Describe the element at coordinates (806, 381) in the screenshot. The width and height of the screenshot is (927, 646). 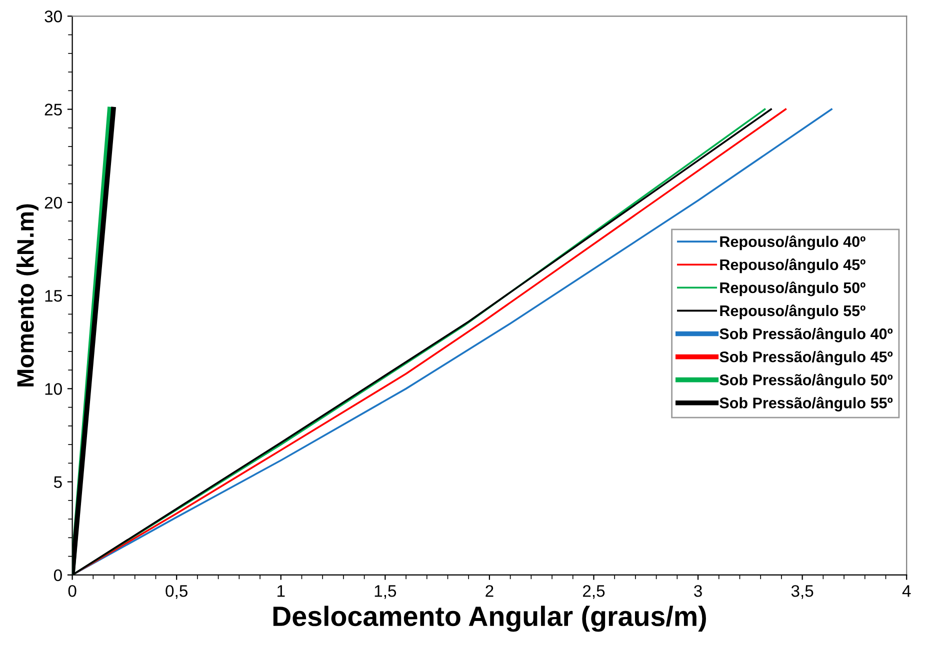
I see `legend-label: Sob Pressão/ângulo 50º` at that location.